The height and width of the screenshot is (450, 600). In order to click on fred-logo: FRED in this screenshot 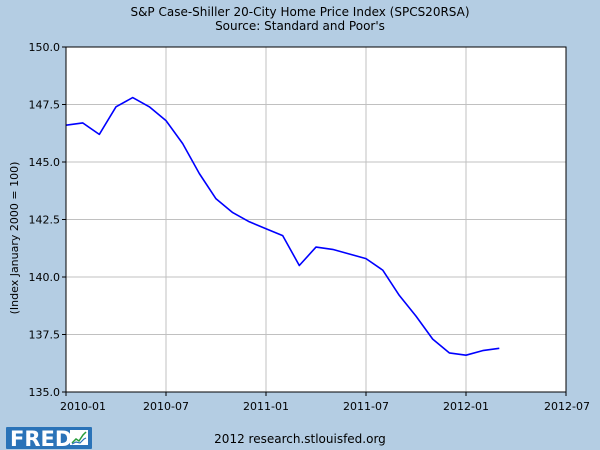, I will do `click(49, 438)`.